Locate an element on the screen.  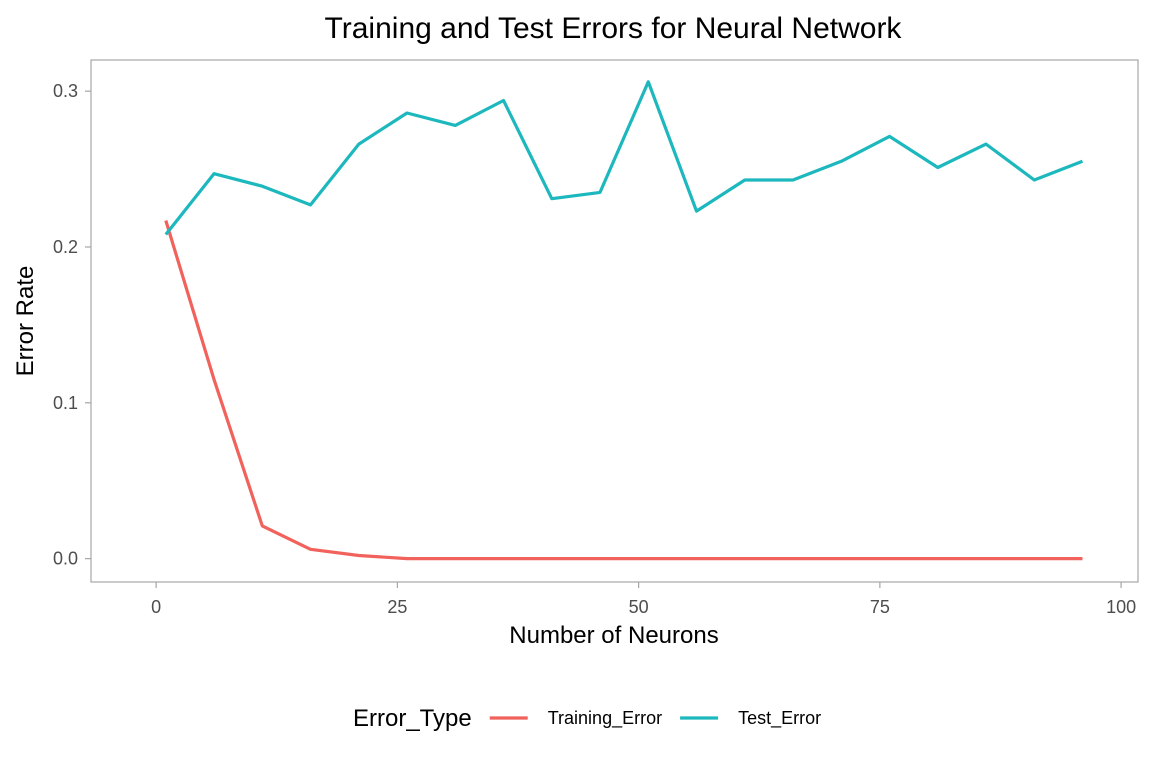
legend-title: Error_Type is located at coordinates (412, 718).